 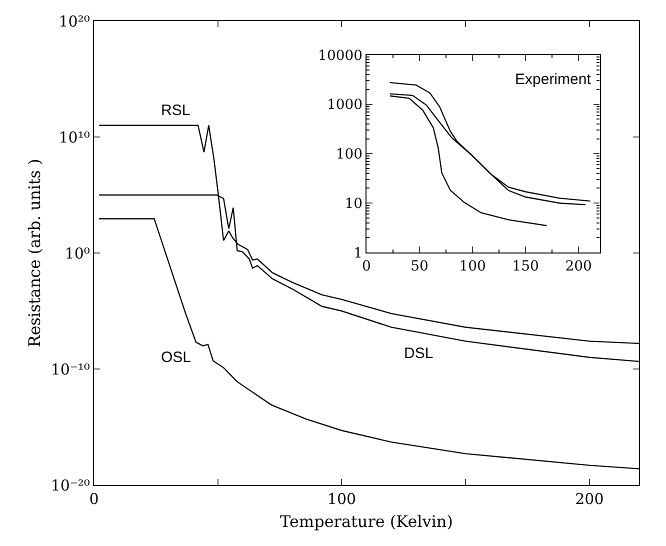 What do you see at coordinates (419, 266) in the screenshot?
I see `x-tick-label: 50` at bounding box center [419, 266].